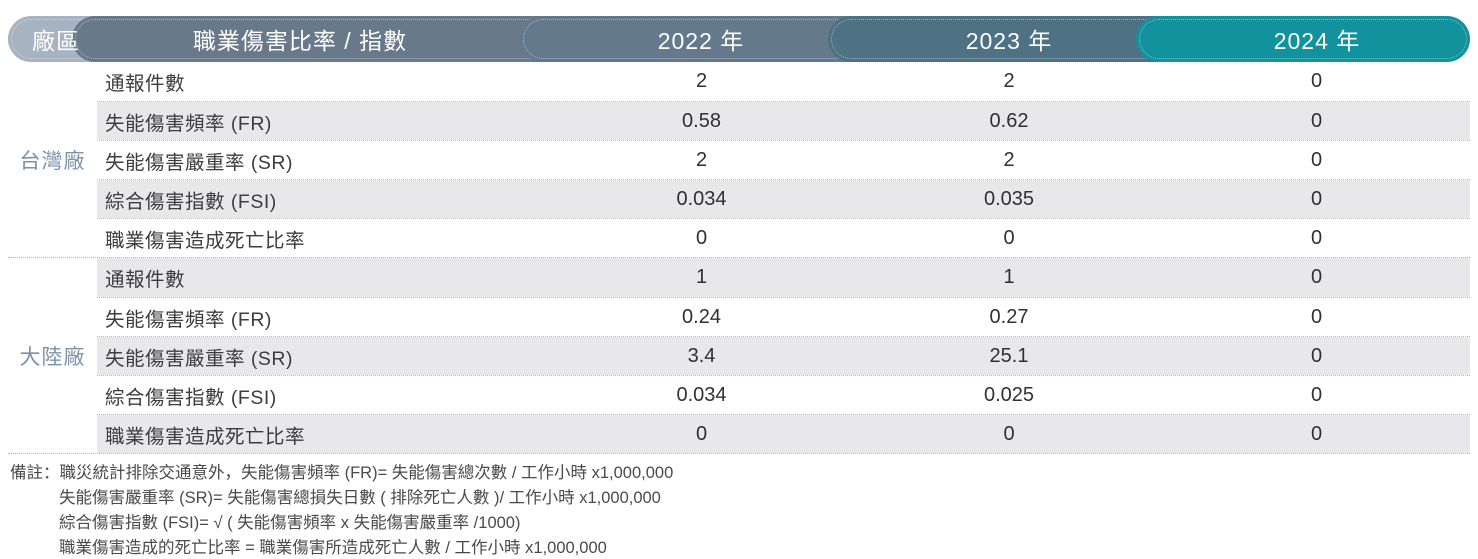 This screenshot has height=559, width=1478. What do you see at coordinates (52, 357) in the screenshot?
I see `plant-label: 大陸廠` at bounding box center [52, 357].